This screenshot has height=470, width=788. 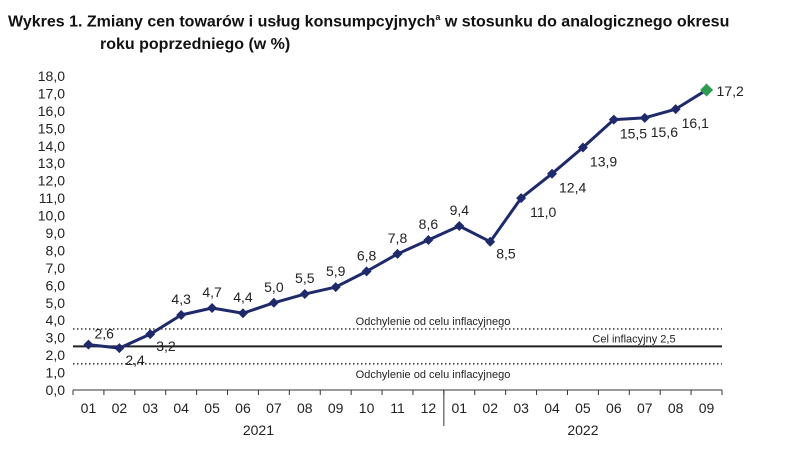 What do you see at coordinates (51, 76) in the screenshot?
I see `y-tick-label: 18,0` at bounding box center [51, 76].